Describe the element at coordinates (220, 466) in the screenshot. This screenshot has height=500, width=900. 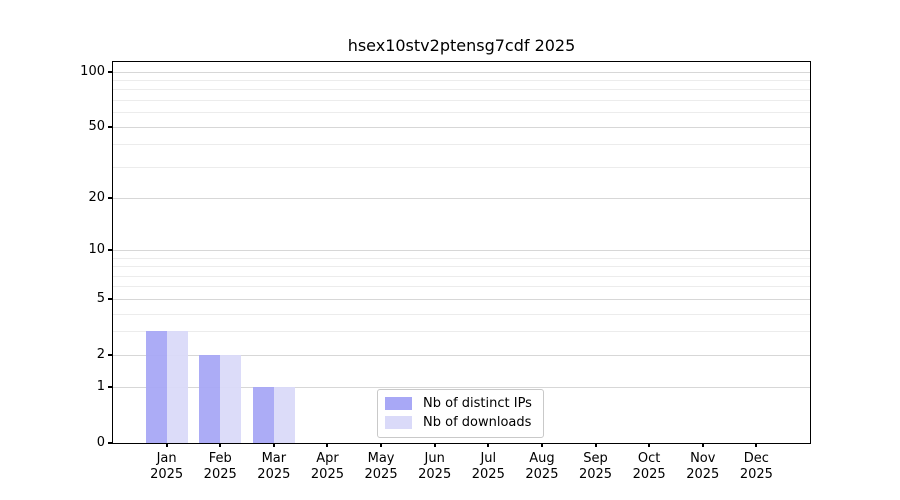
I see `x-tick-label: Feb 2025` at that location.